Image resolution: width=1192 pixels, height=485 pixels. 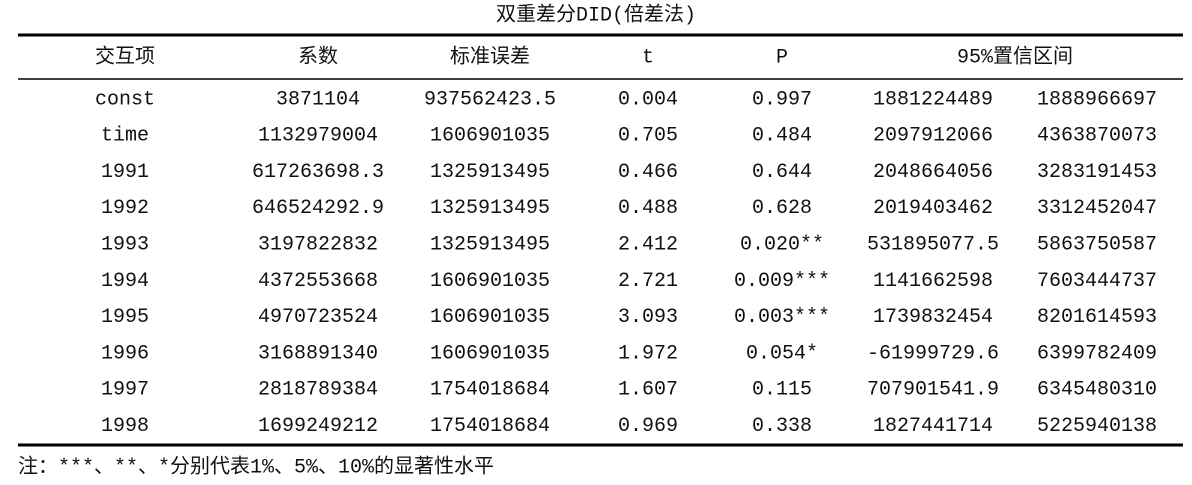 What do you see at coordinates (648, 57) in the screenshot?
I see `header-cell: t` at bounding box center [648, 57].